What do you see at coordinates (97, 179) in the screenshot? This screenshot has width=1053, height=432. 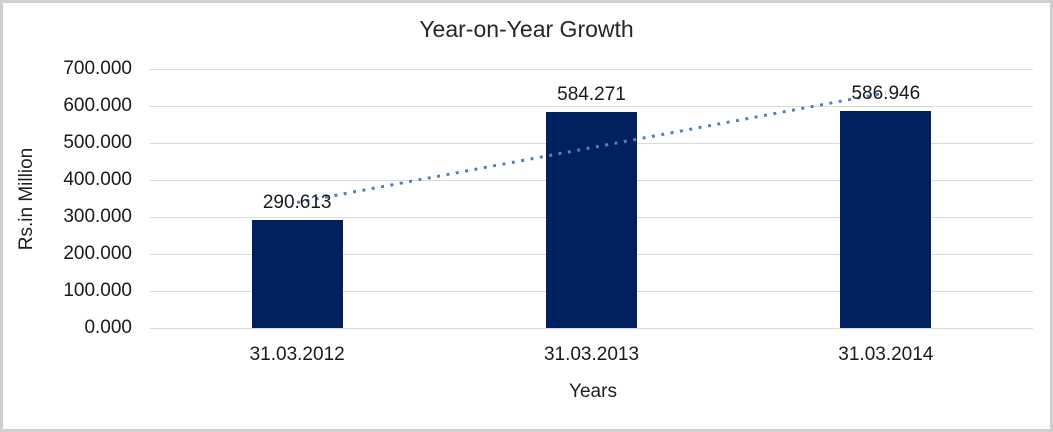 I see `y-tick-label: 400.000` at bounding box center [97, 179].